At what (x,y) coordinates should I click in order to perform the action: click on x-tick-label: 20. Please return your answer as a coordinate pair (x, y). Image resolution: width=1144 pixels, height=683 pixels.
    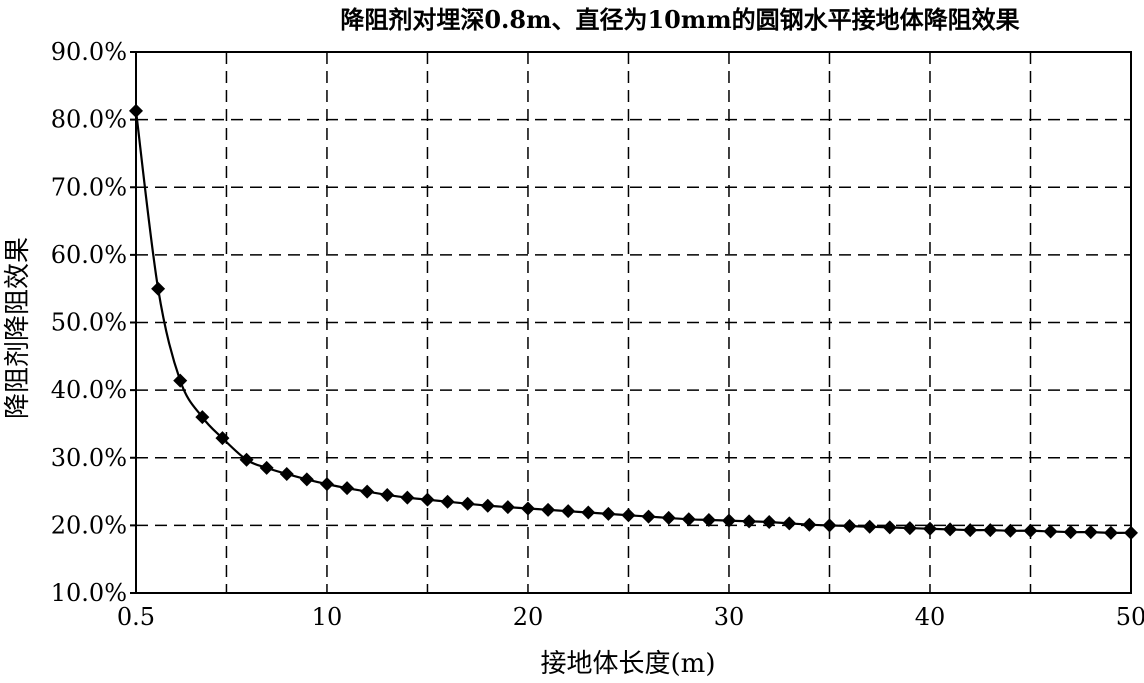
    Looking at the image, I should click on (528, 617).